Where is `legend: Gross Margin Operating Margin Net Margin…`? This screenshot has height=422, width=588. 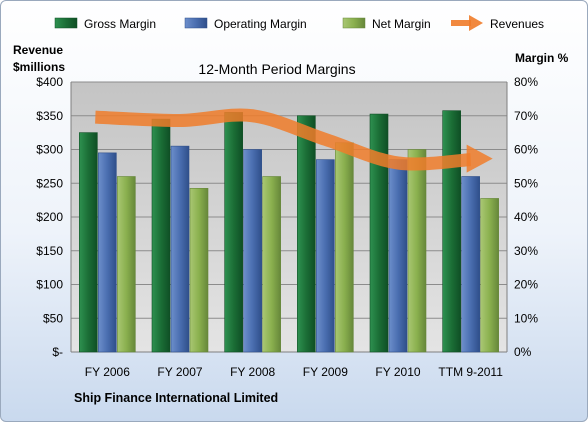
legend: Gross Margin Operating Margin Net Margin… is located at coordinates (299, 23).